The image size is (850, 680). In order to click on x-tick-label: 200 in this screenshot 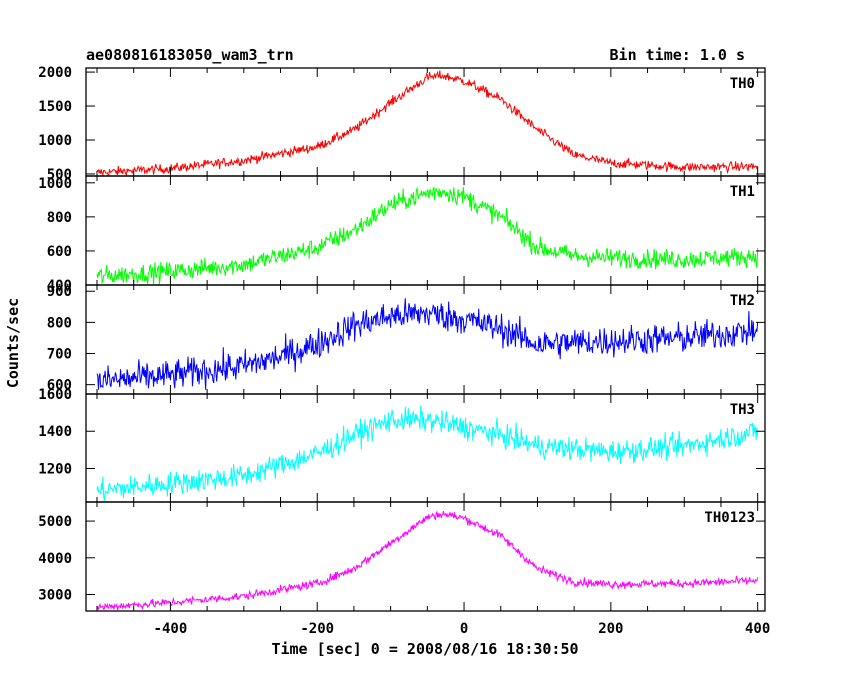, I will do `click(610, 629)`.